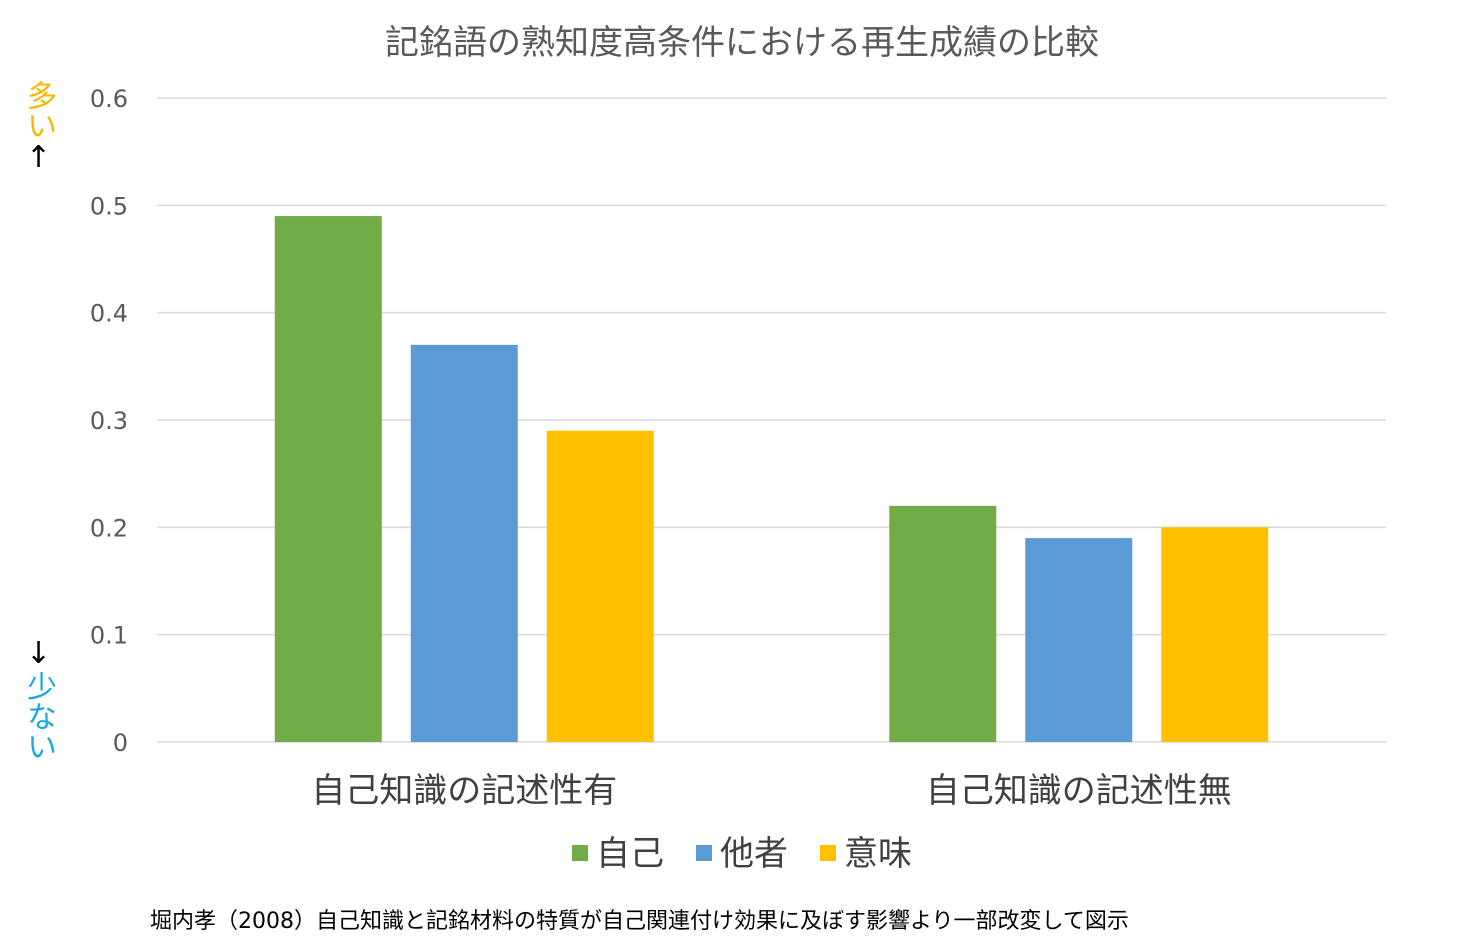 Image resolution: width=1471 pixels, height=948 pixels. Describe the element at coordinates (109, 314) in the screenshot. I see `y-tick-label: 0.4` at that location.